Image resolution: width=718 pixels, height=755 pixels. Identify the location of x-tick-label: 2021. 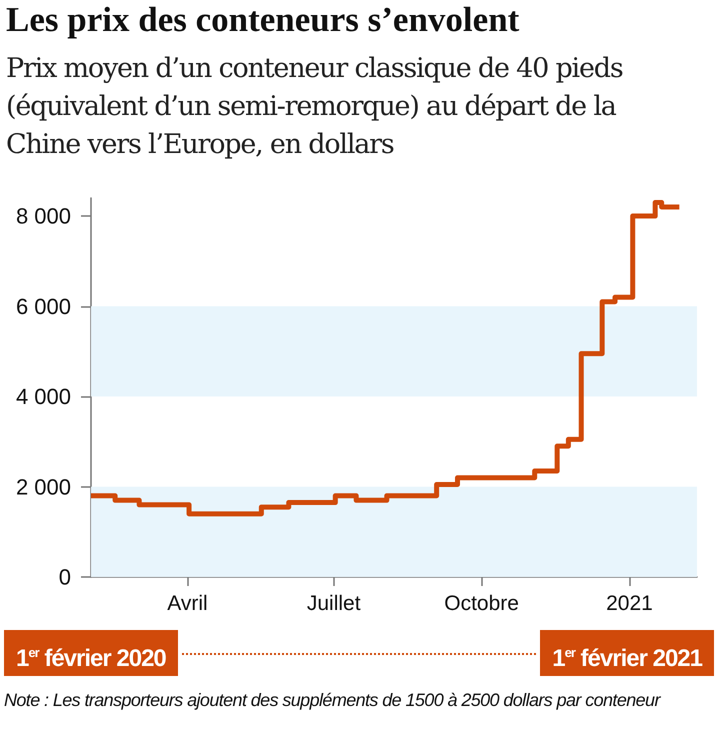
(629, 603).